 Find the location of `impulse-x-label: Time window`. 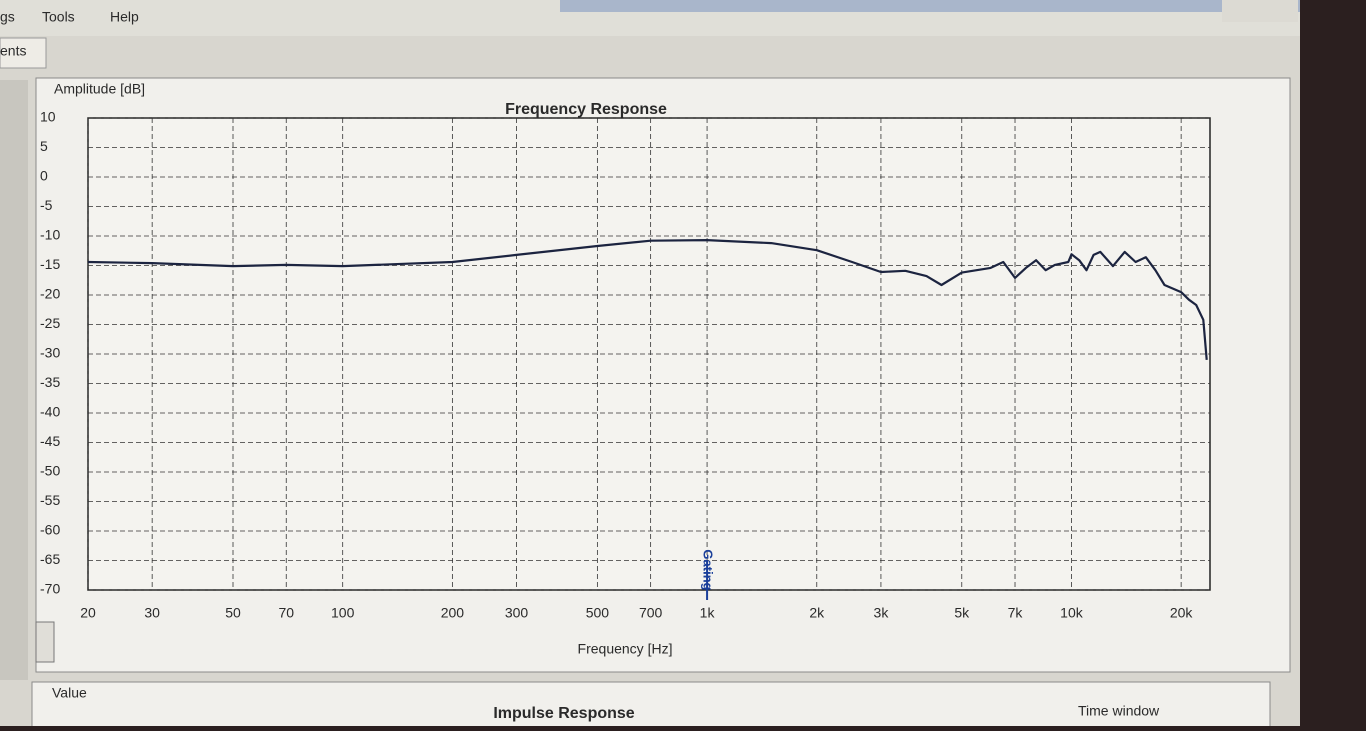

impulse-x-label: Time window is located at coordinates (1119, 711).